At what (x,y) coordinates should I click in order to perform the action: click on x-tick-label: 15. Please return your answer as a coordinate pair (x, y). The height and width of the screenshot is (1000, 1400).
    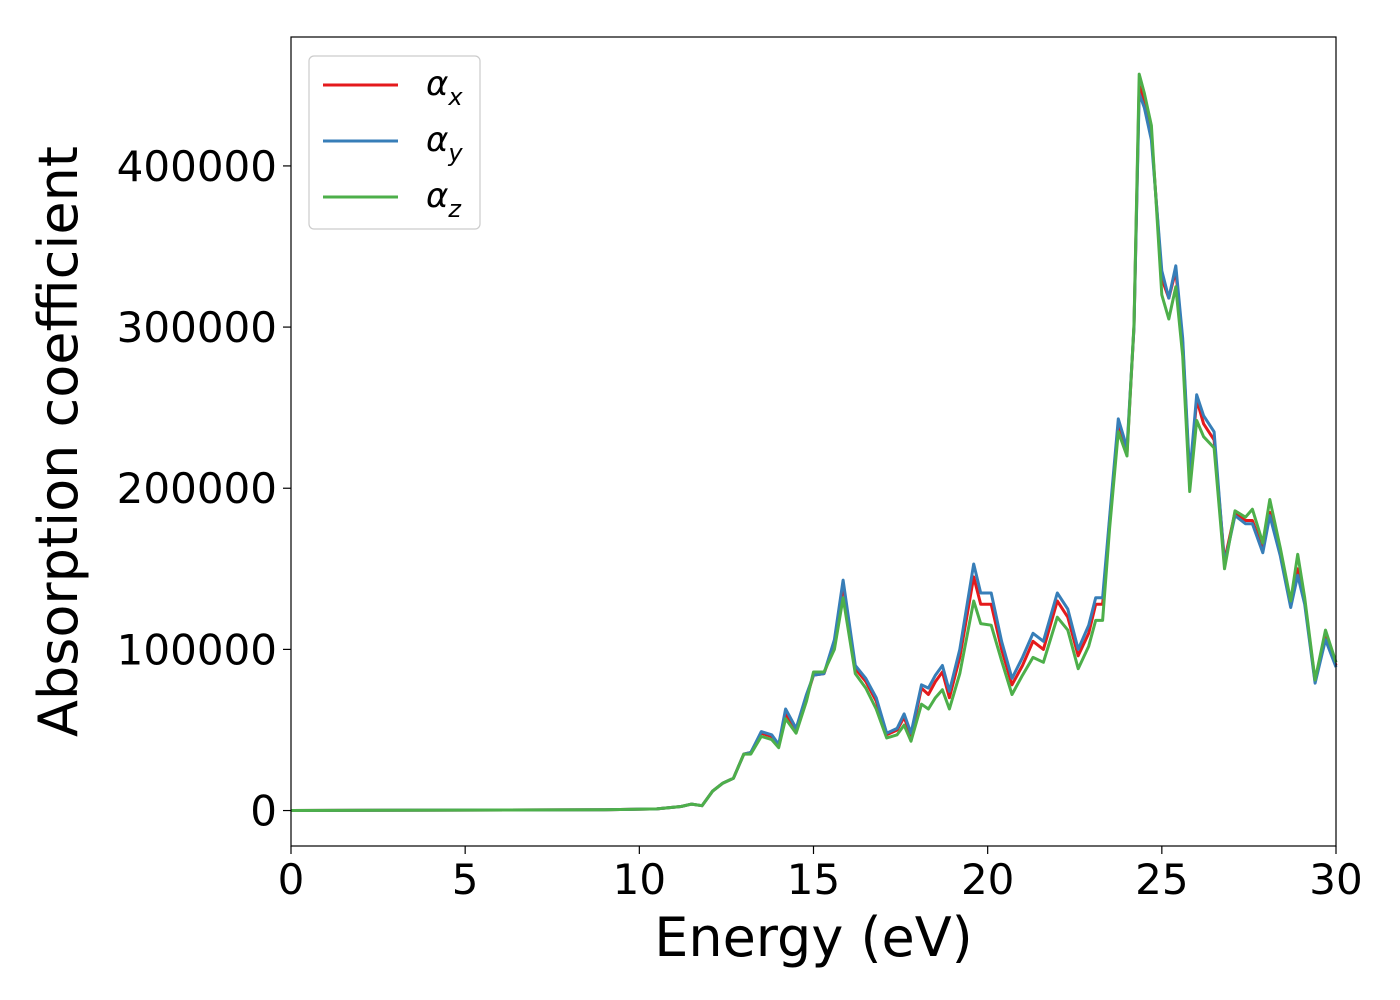
    Looking at the image, I should click on (813, 879).